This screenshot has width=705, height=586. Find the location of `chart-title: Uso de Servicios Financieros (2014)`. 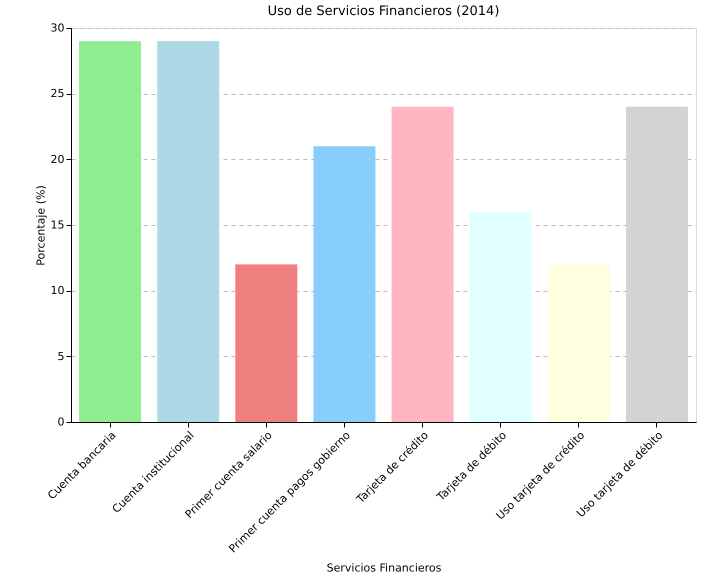

chart-title: Uso de Servicios Financieros (2014) is located at coordinates (384, 11).